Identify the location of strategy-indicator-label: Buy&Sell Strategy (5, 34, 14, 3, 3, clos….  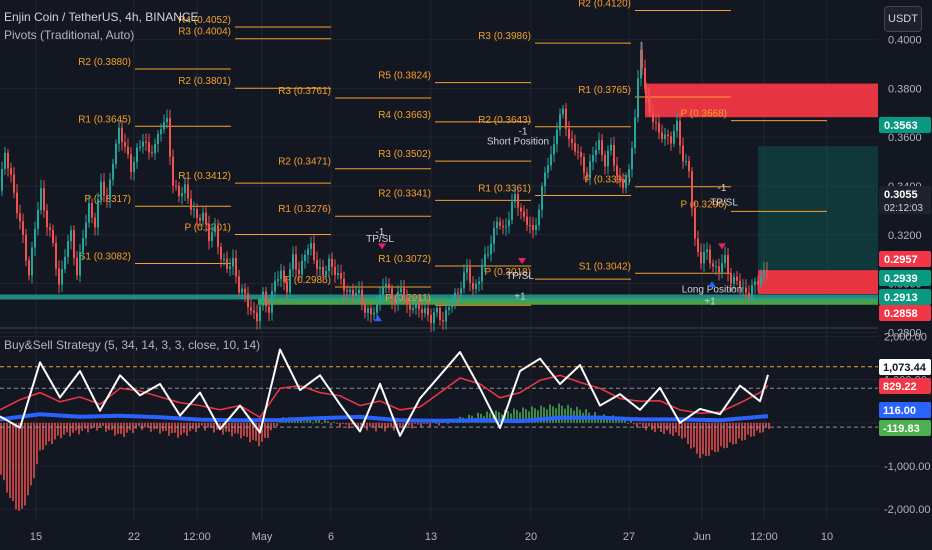
(132, 345).